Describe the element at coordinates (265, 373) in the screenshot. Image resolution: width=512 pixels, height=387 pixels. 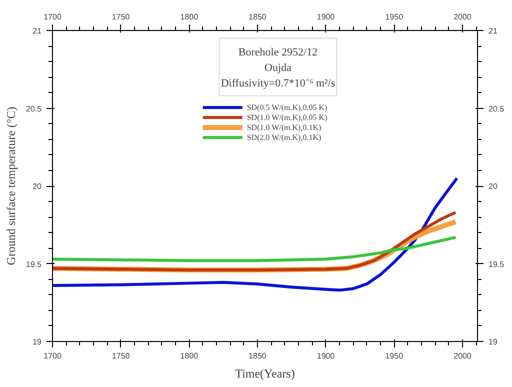
I see `x-axis-title: Time(Years)` at that location.